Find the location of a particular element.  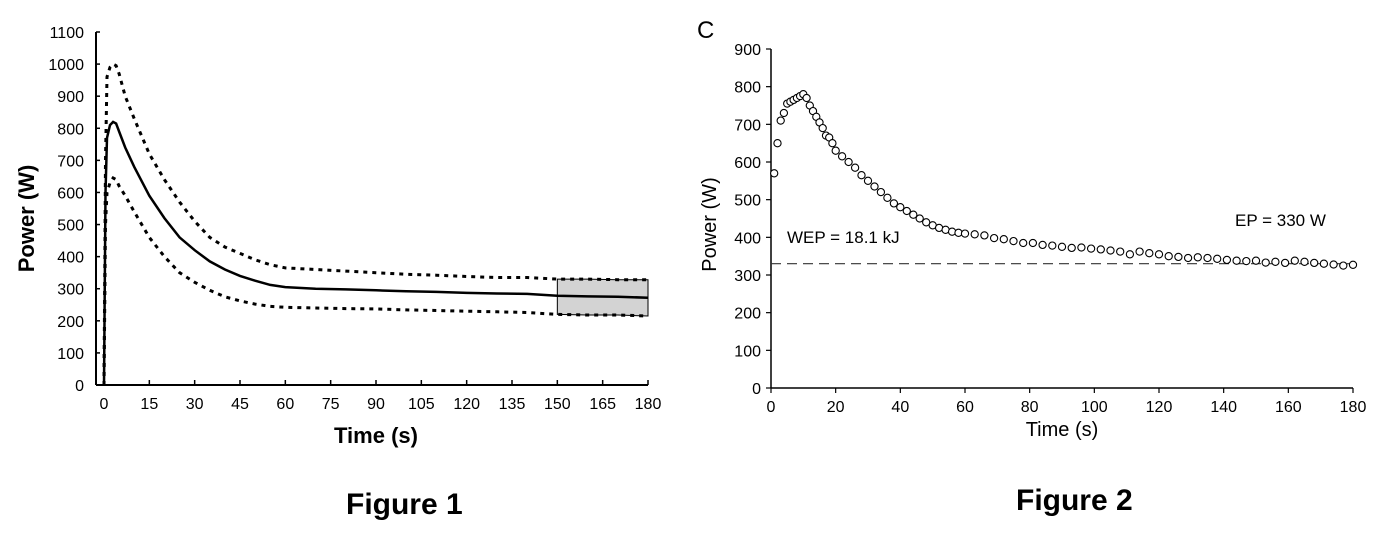

x-tick-label: 40 is located at coordinates (900, 407).